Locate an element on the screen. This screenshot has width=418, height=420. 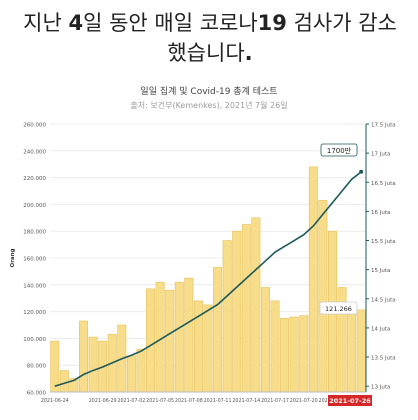
x-tick-label: 2021-07-20 is located at coordinates (304, 401).